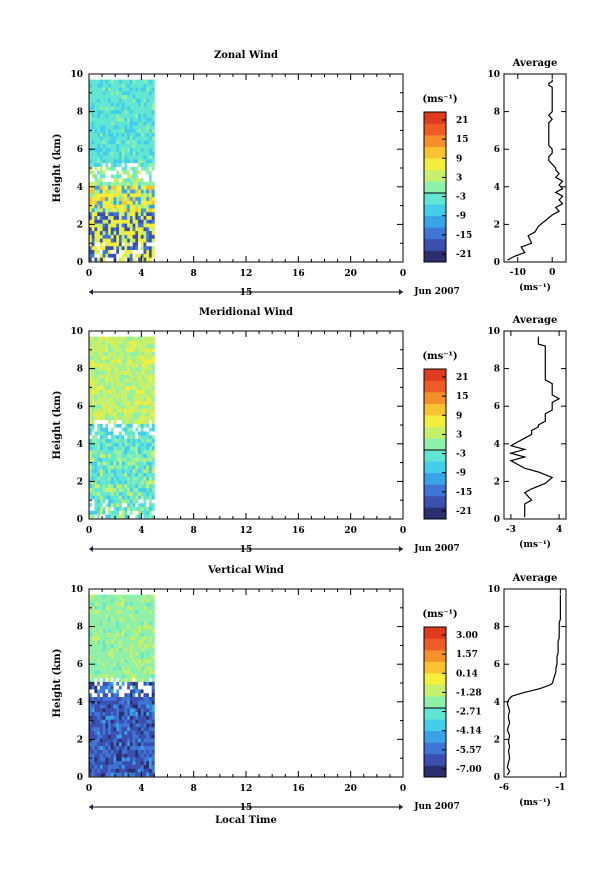  Describe the element at coordinates (80, 407) in the screenshot. I see `y-tick-label: 6` at that location.